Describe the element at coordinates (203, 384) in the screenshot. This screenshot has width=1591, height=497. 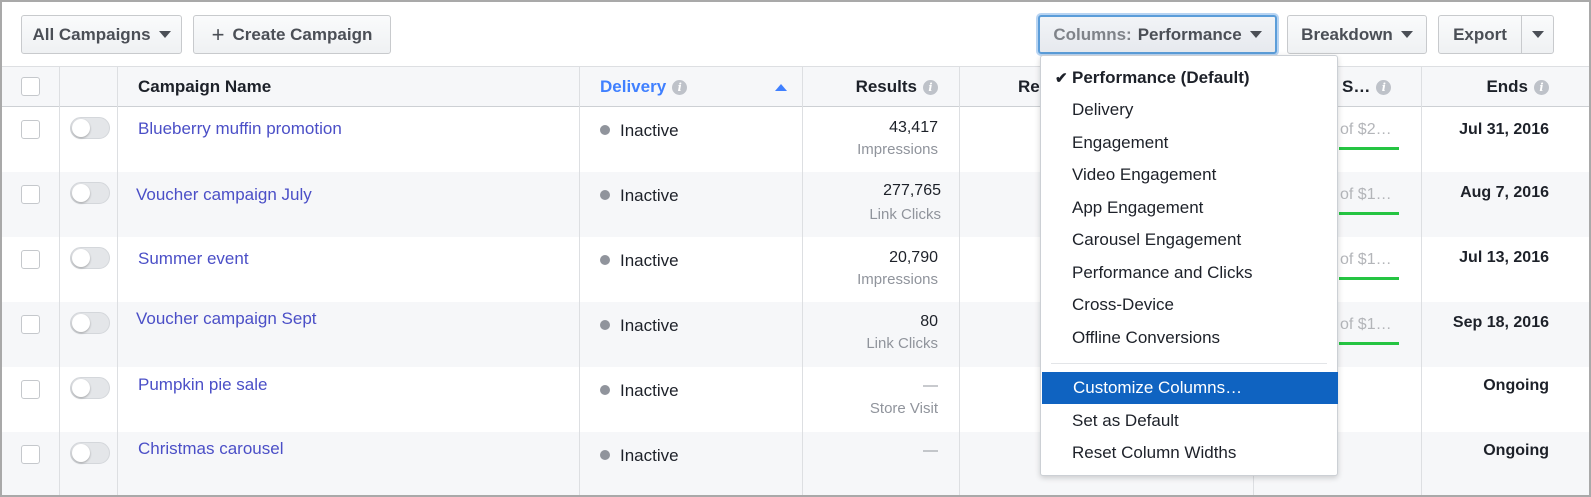
I see `campaign-name-link: Pumpkin pie sale` at that location.